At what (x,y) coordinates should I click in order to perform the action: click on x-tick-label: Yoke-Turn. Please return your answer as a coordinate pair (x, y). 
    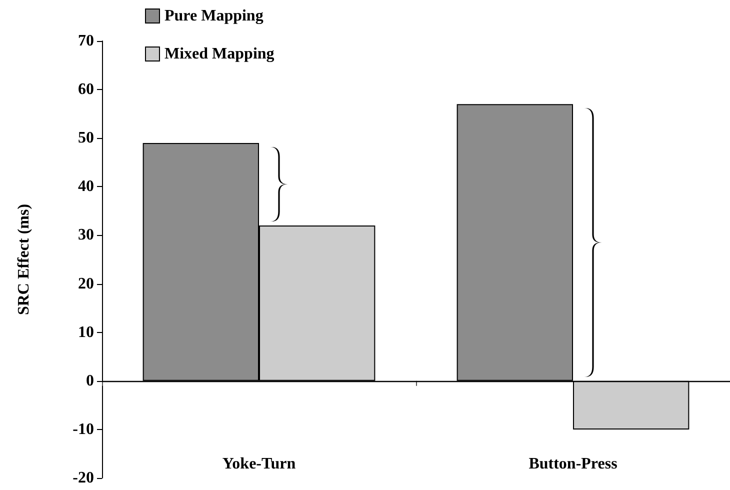
    Looking at the image, I should click on (259, 464).